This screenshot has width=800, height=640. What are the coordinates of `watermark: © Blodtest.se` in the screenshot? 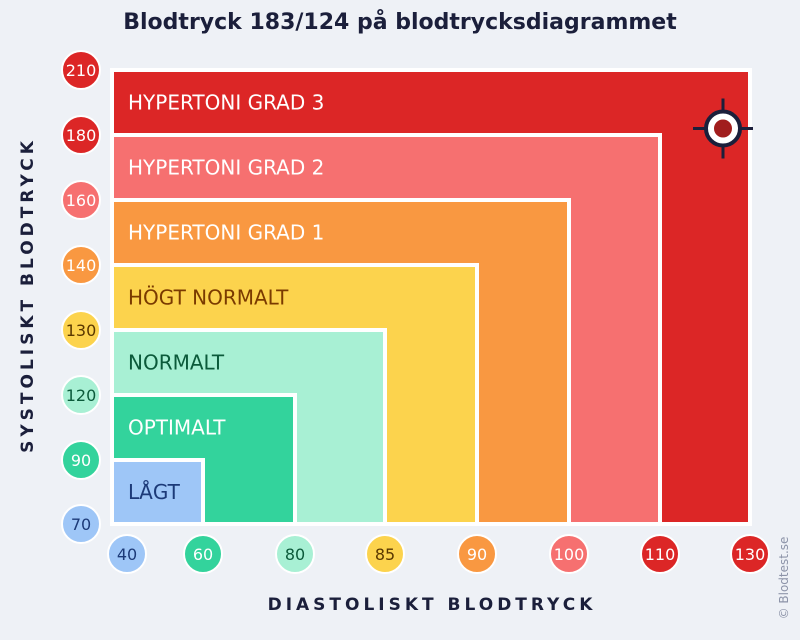 It's located at (784, 578).